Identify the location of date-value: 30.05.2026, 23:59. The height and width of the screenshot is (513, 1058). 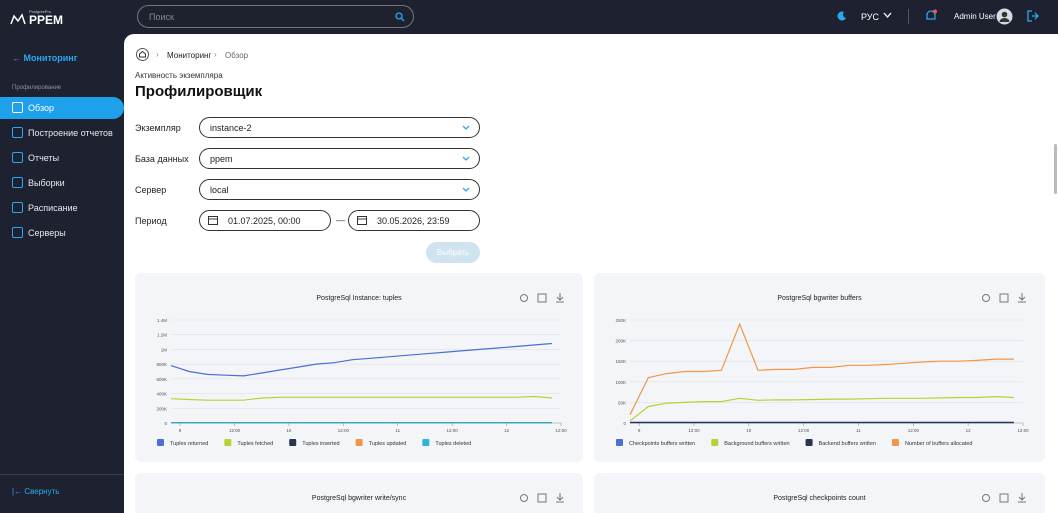
(413, 220).